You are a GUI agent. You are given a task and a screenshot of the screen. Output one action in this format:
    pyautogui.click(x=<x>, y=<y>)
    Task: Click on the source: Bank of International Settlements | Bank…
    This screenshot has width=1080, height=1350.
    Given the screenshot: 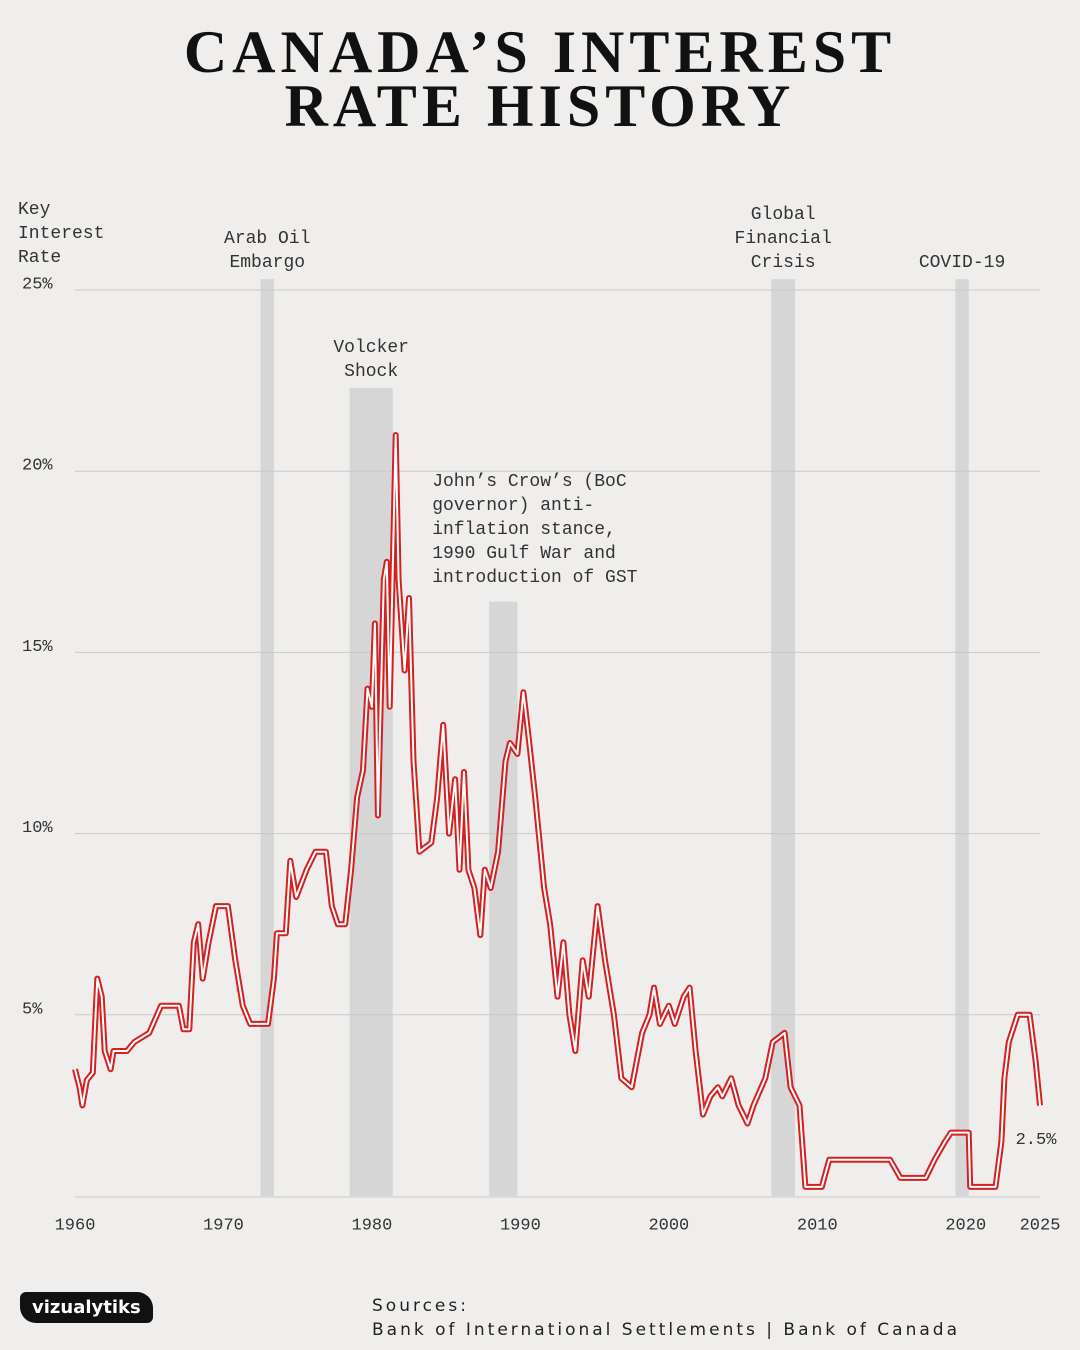 What is the action you would take?
    pyautogui.click(x=666, y=1330)
    